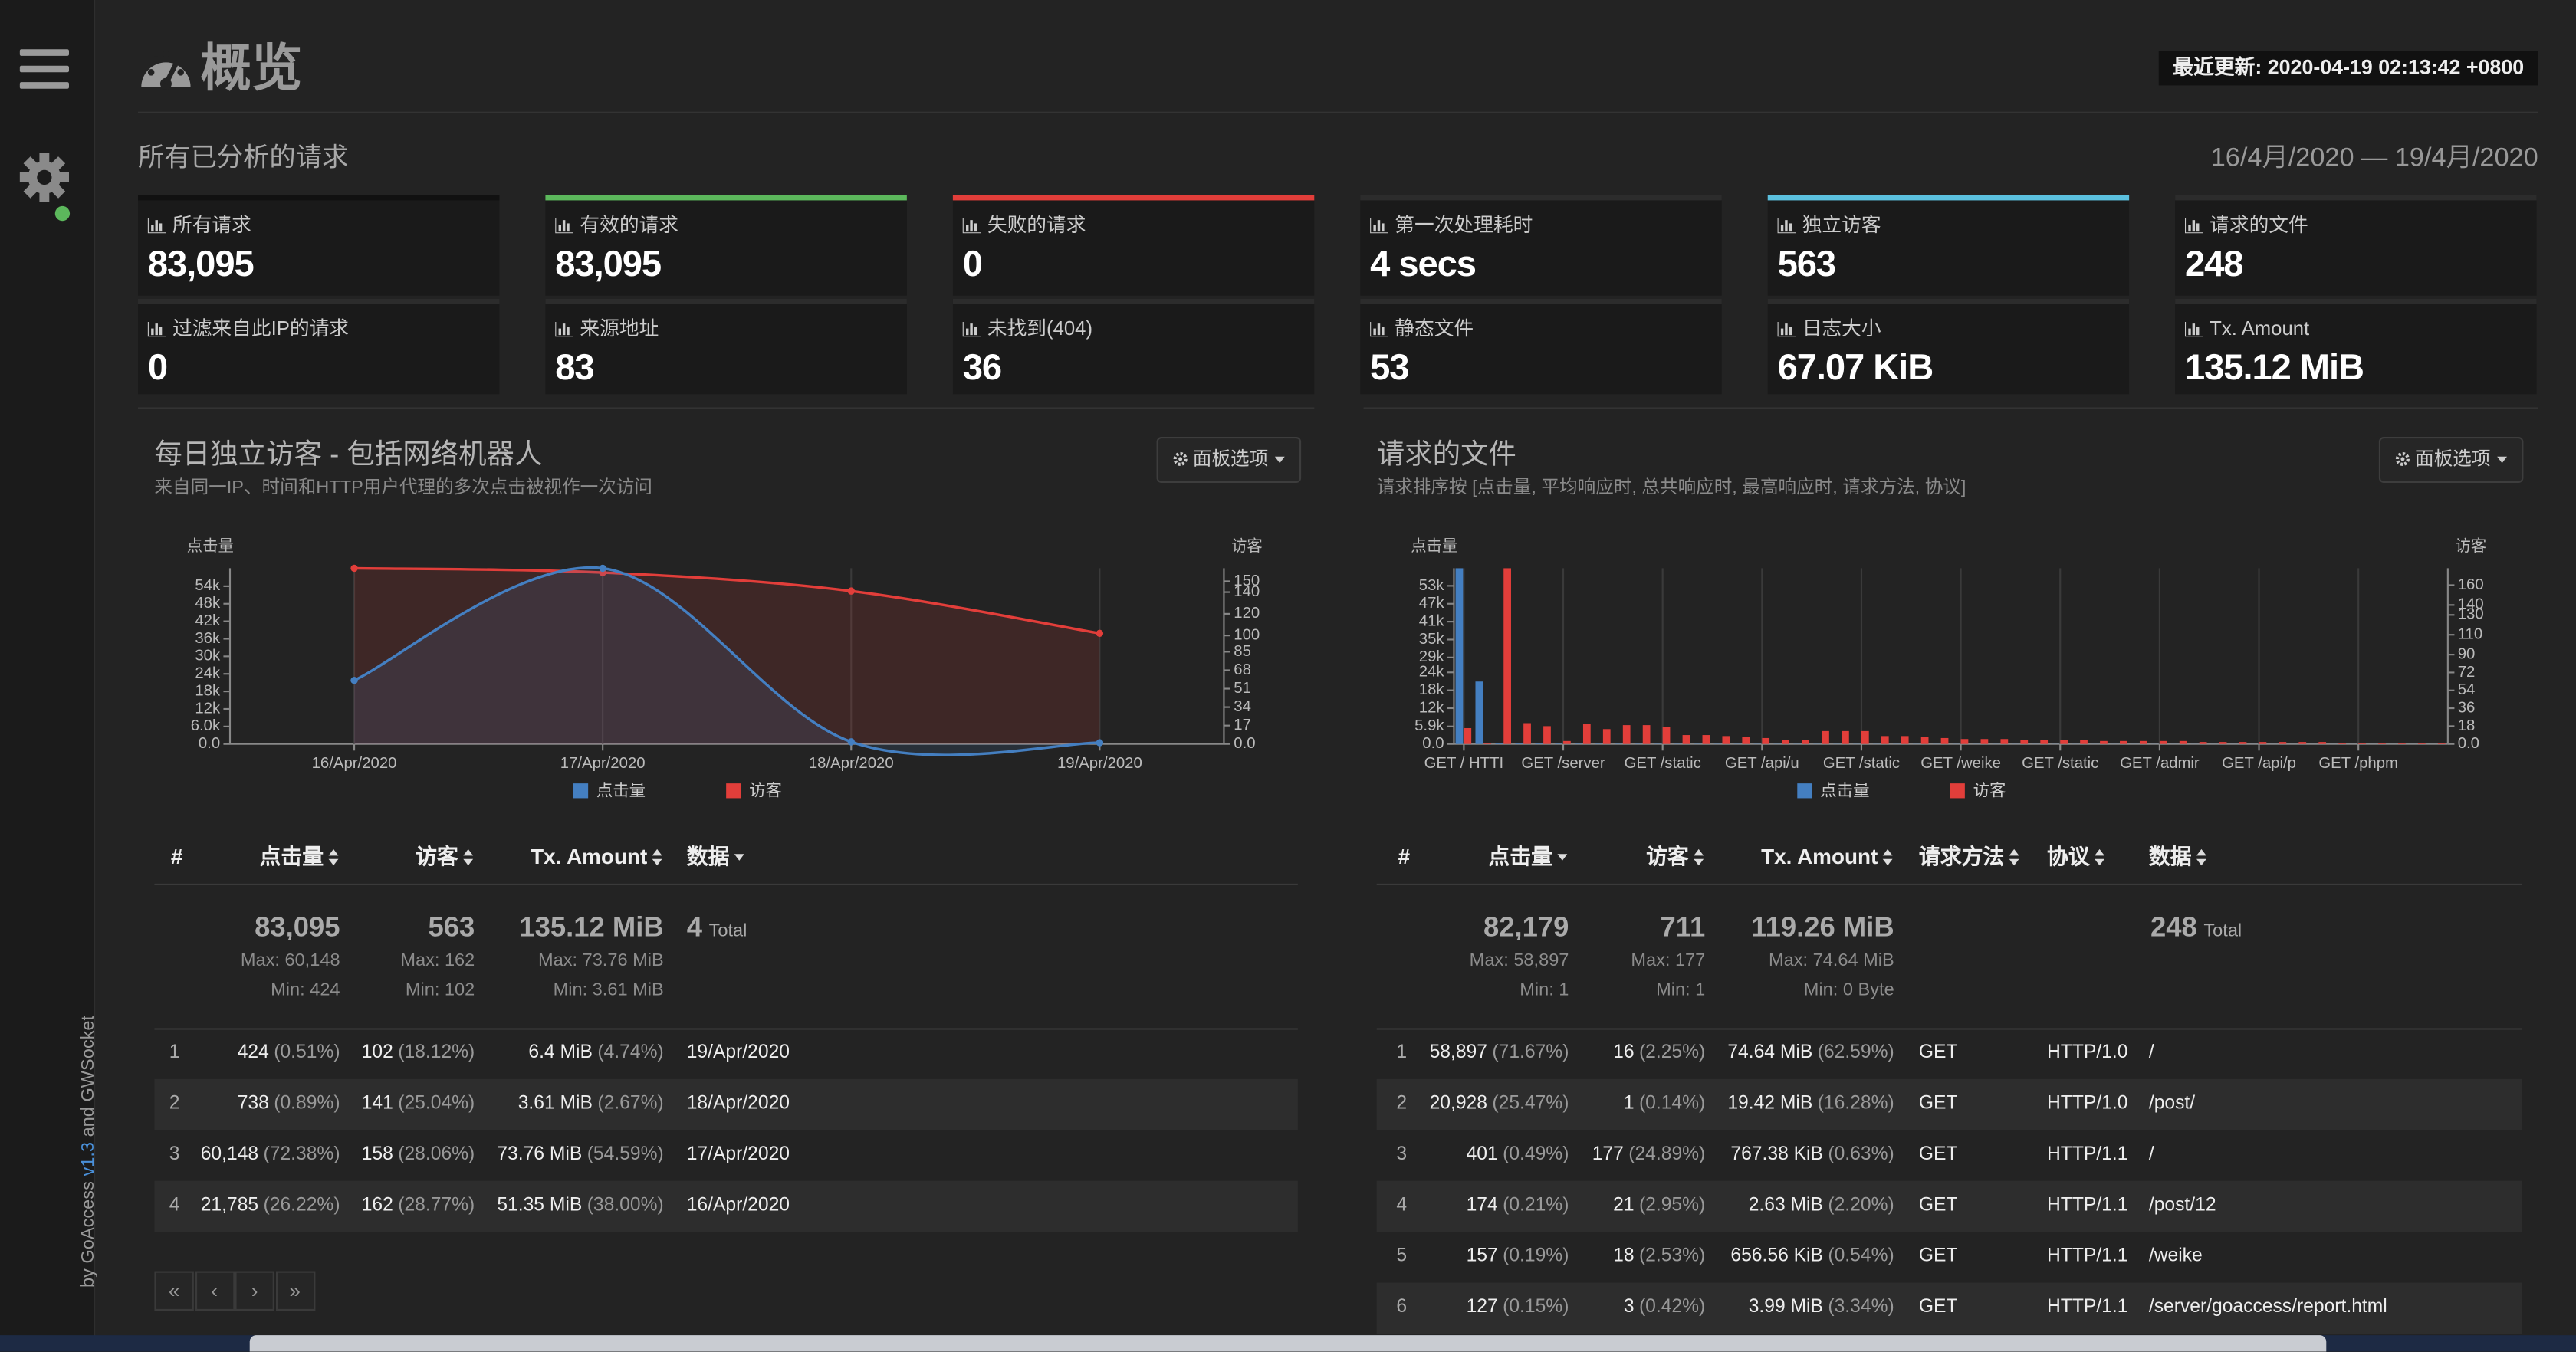  Describe the element at coordinates (229, 1154) in the screenshot. I see `cell-value: 60,148` at that location.